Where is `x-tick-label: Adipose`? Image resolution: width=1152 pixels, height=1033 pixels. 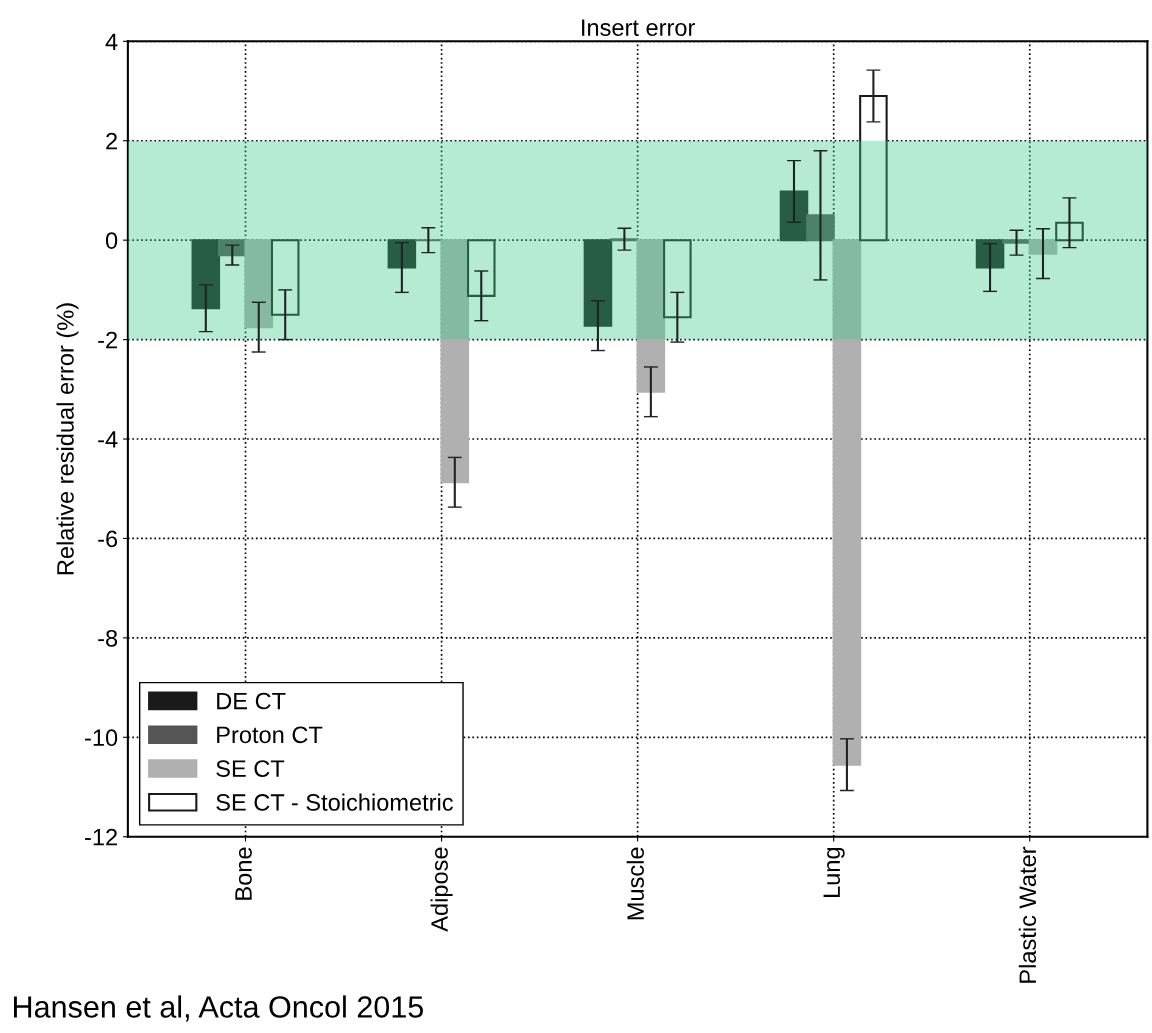
x-tick-label: Adipose is located at coordinates (441, 889).